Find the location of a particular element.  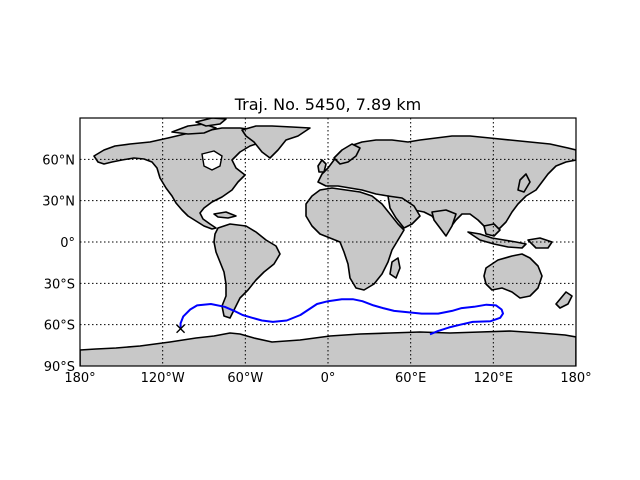

trajectory-path is located at coordinates (341, 317).